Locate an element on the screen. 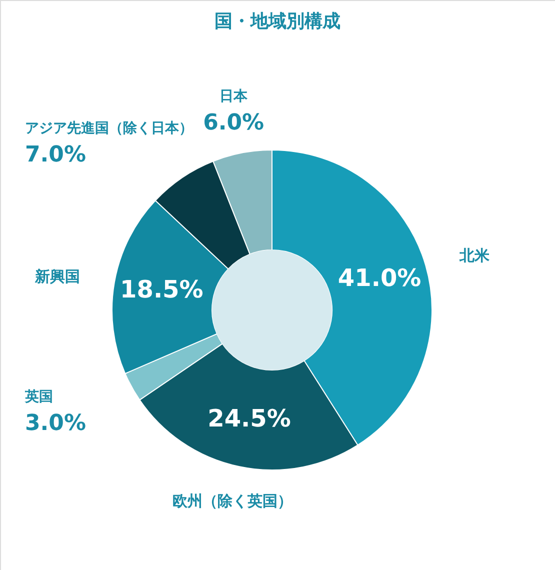 This screenshot has width=555, height=570. slice-label: アジア先進国（除く日本） is located at coordinates (109, 128).